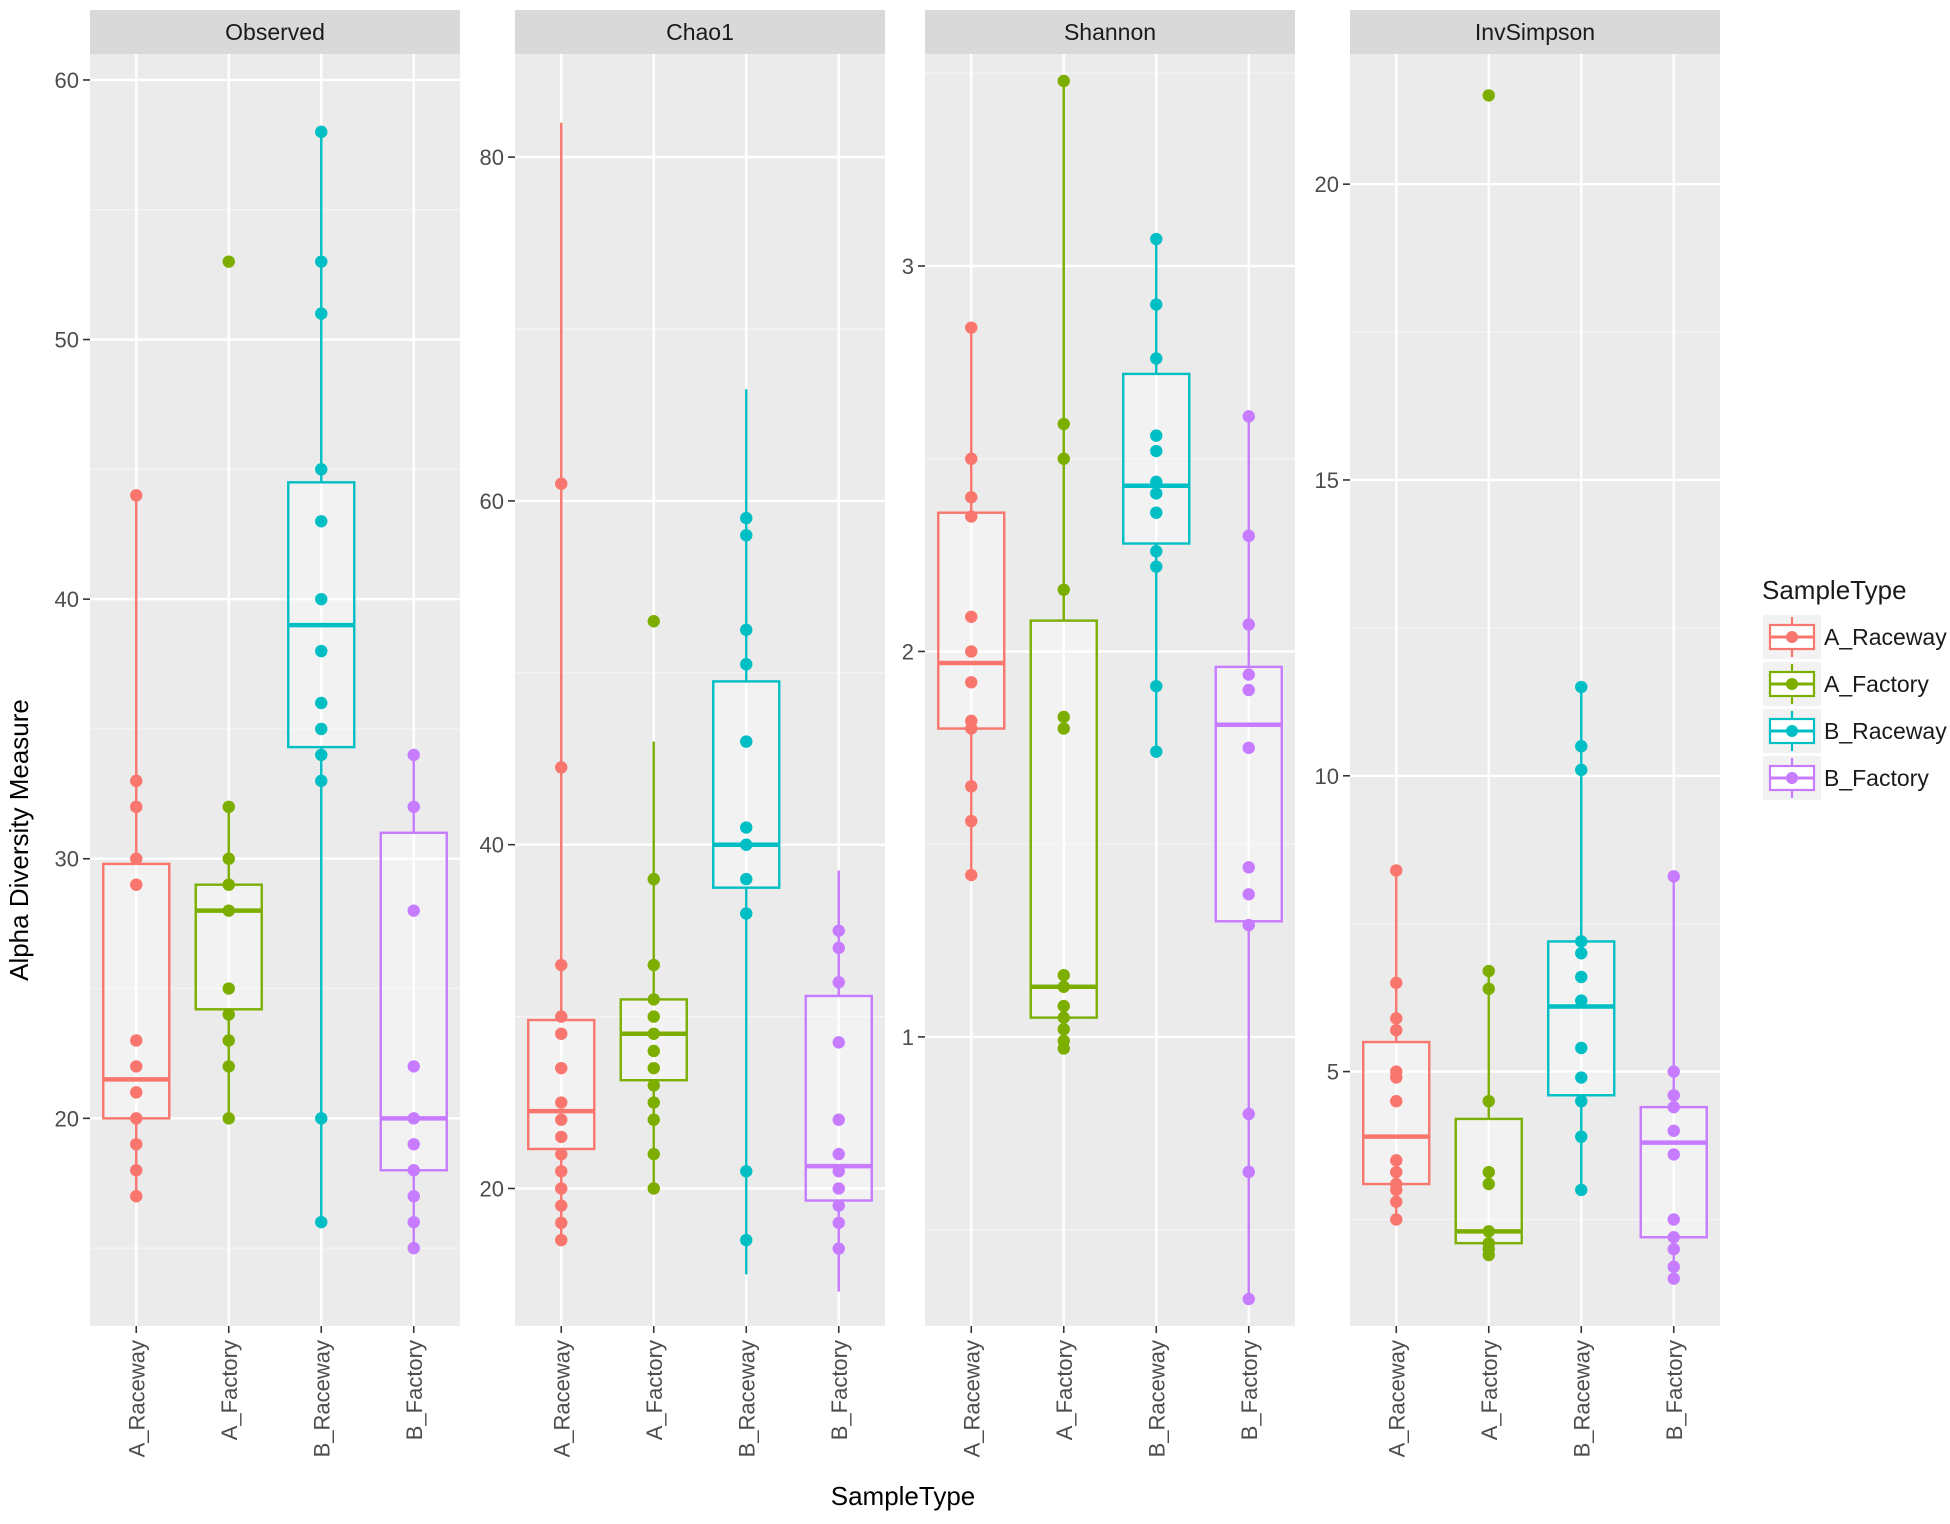 This screenshot has width=1950, height=1524. I want to click on facet-strip-label: Shannon, so click(1110, 32).